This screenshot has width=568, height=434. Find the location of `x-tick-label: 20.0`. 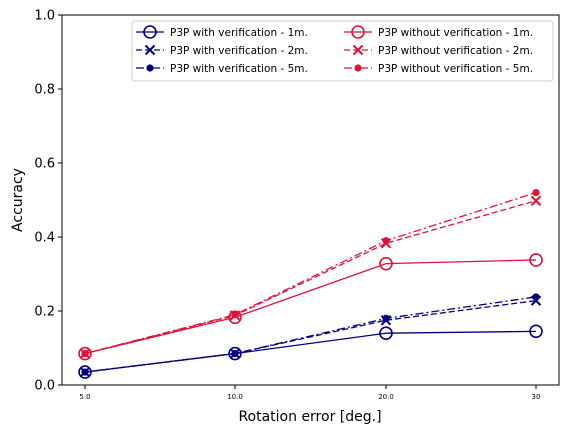

x-tick-label: 20.0 is located at coordinates (386, 397).